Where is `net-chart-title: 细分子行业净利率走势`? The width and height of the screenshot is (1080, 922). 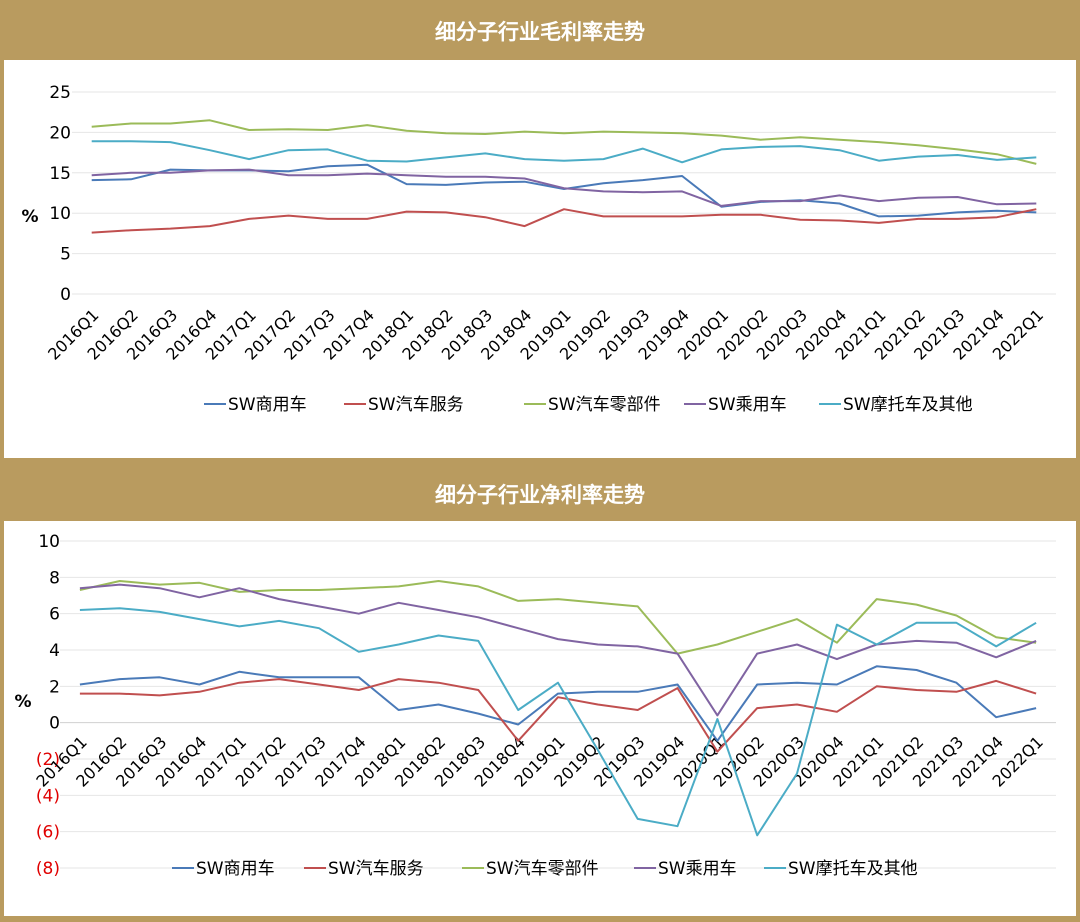
net-chart-title: 细分子行业净利率走势 is located at coordinates (540, 495).